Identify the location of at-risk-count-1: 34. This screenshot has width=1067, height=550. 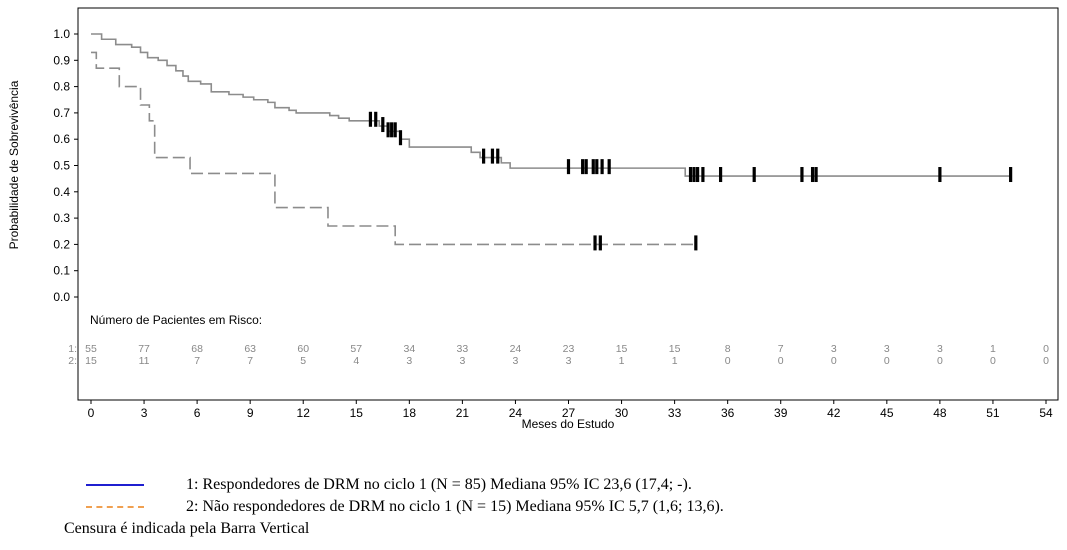
(409, 349).